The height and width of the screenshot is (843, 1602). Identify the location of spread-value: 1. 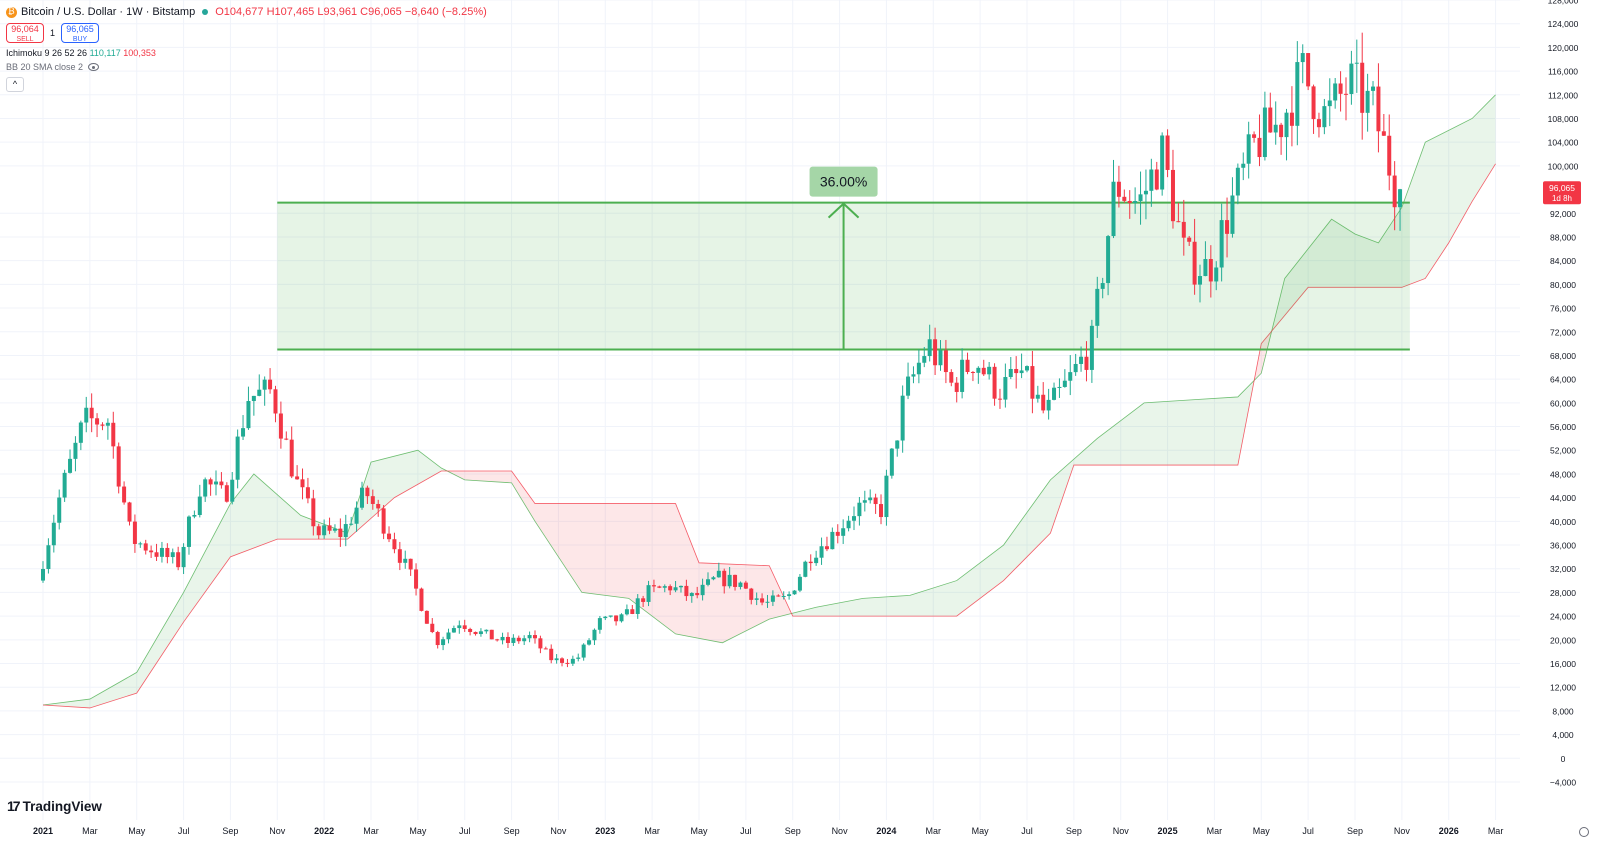
(53, 33).